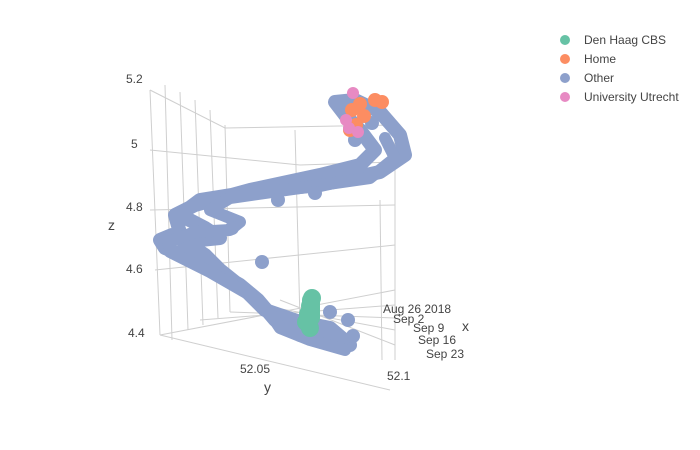  I want to click on y-tick-label: 52.1, so click(399, 376).